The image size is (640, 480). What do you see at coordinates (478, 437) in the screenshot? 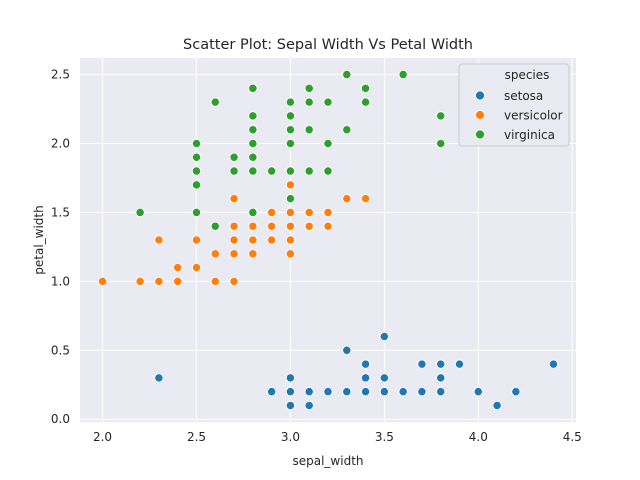
I see `x-tick-label: 4.0` at bounding box center [478, 437].